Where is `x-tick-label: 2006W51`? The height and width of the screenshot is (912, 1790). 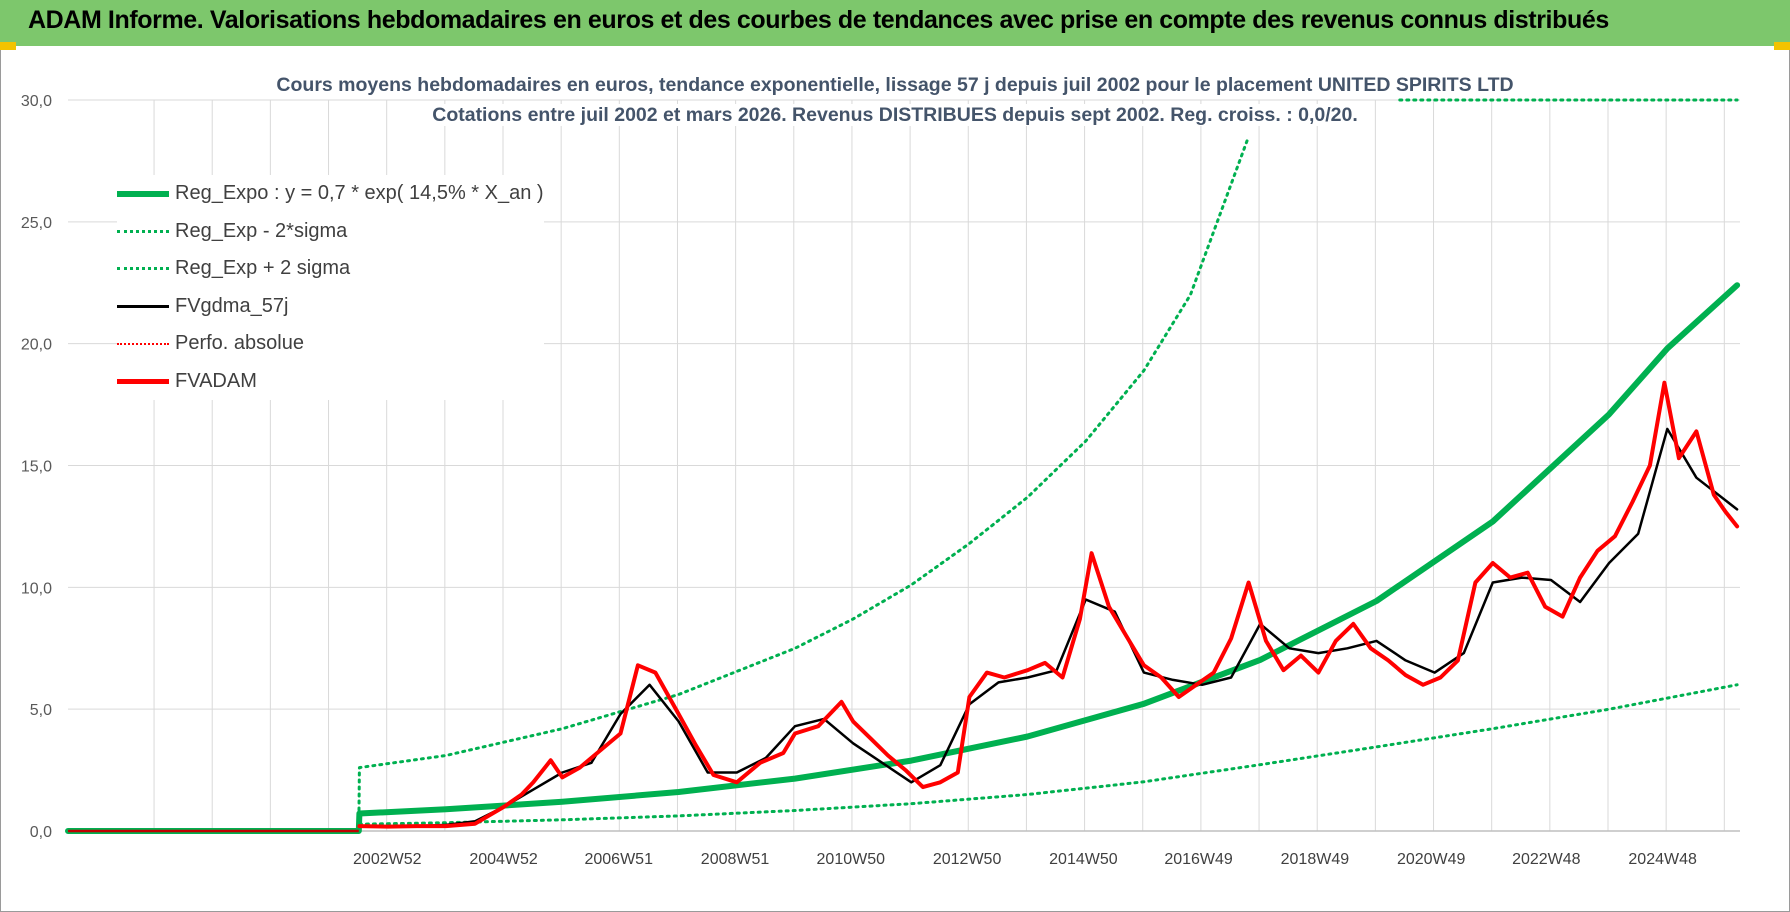
x-tick-label: 2006W51 is located at coordinates (618, 859).